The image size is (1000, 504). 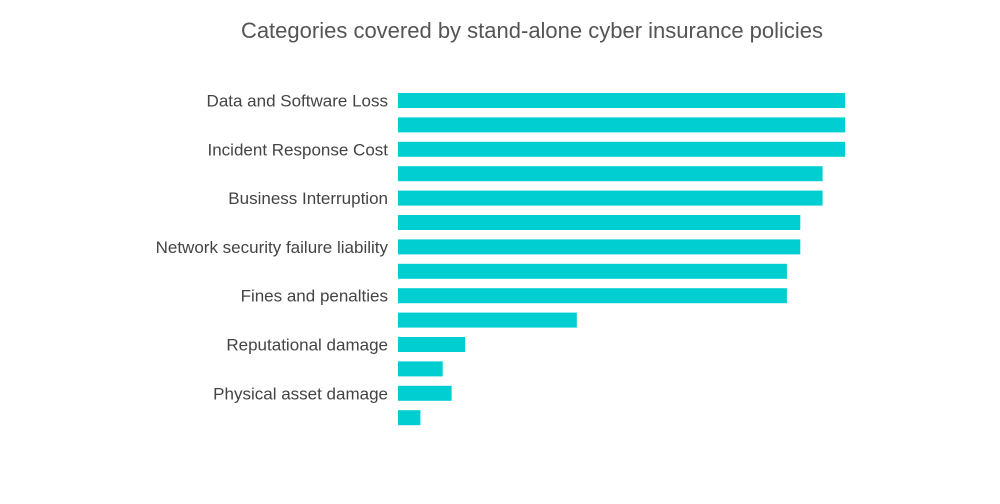 I want to click on category-label-8: Fines and penalties, so click(x=314, y=296).